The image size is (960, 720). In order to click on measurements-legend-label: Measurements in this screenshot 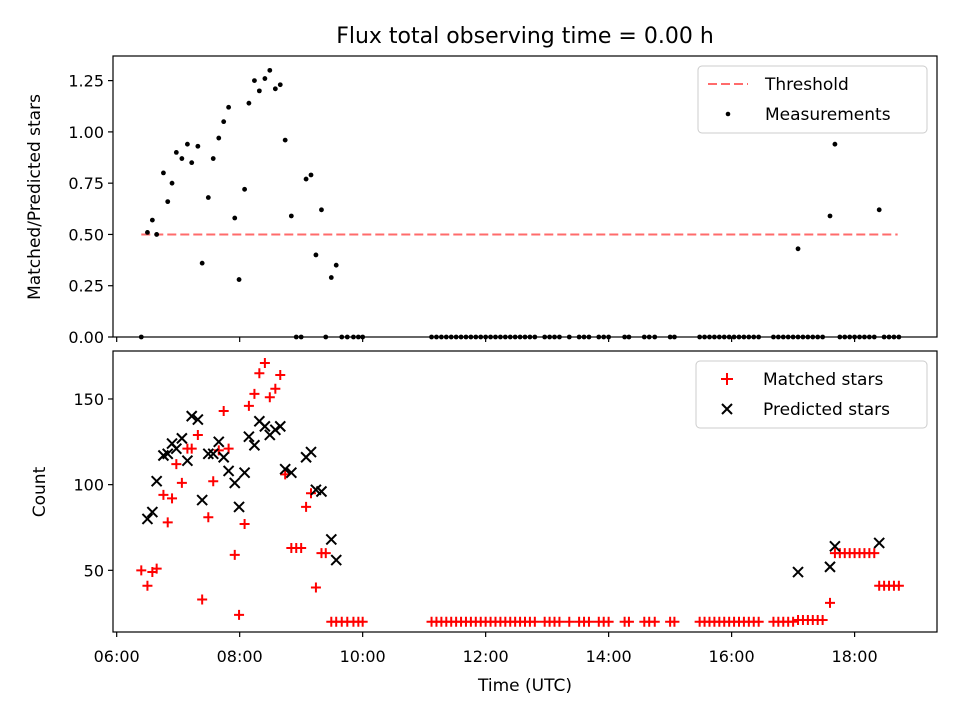, I will do `click(828, 115)`.